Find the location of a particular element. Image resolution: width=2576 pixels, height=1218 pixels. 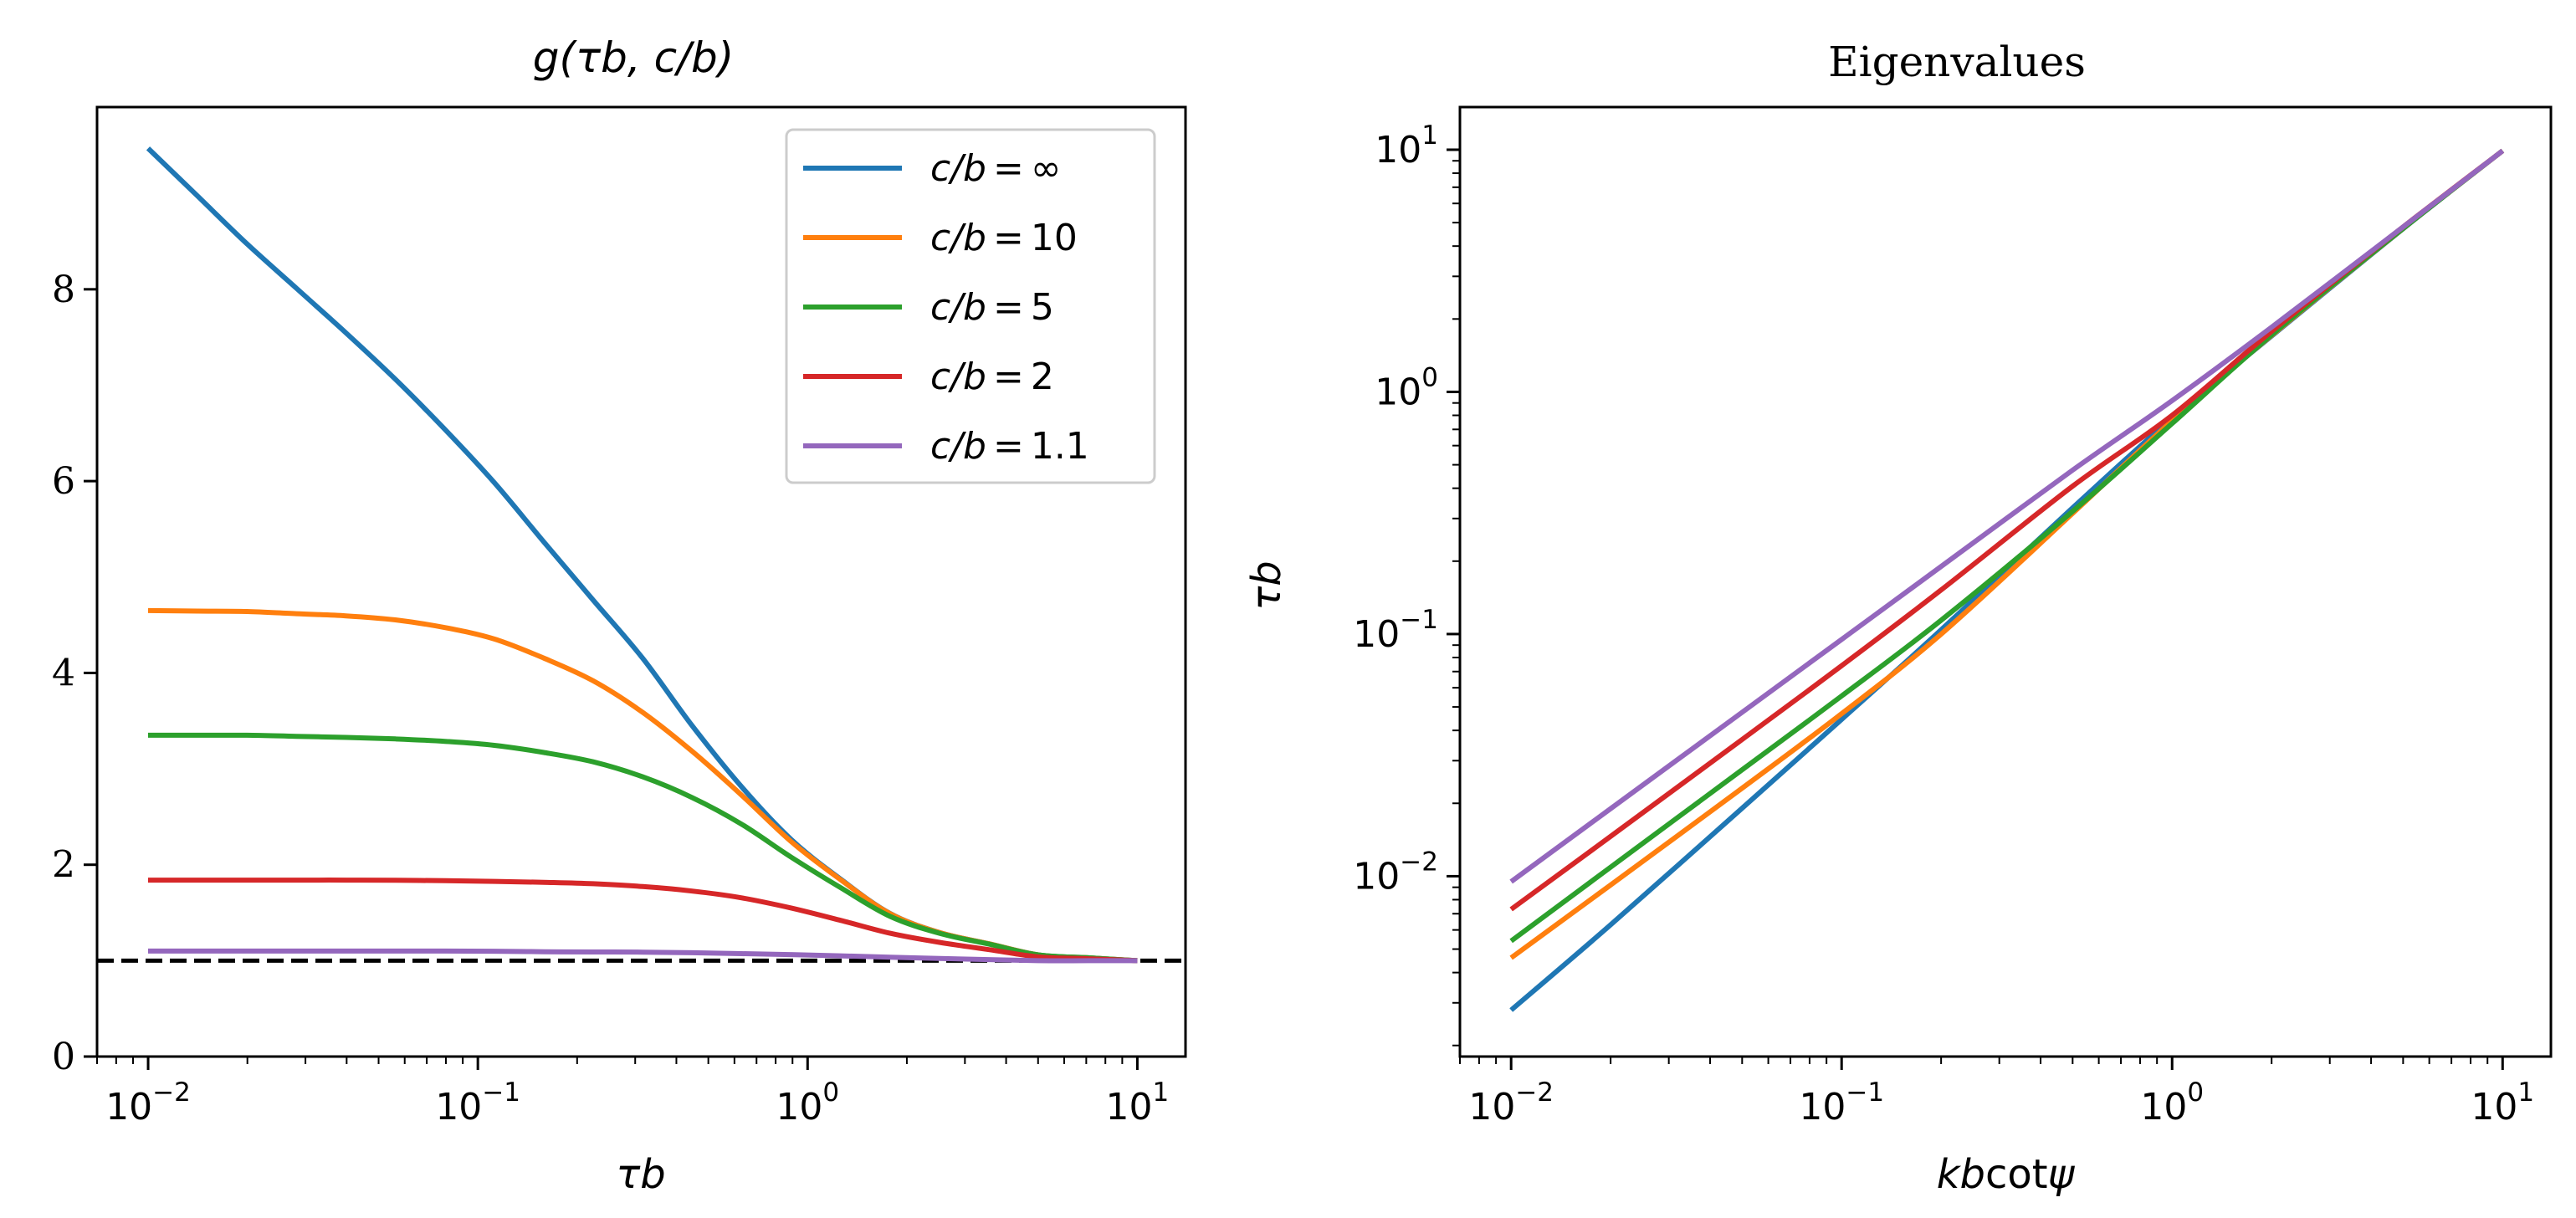

right-x-tick-label-3: 10¹ is located at coordinates (2502, 1103).